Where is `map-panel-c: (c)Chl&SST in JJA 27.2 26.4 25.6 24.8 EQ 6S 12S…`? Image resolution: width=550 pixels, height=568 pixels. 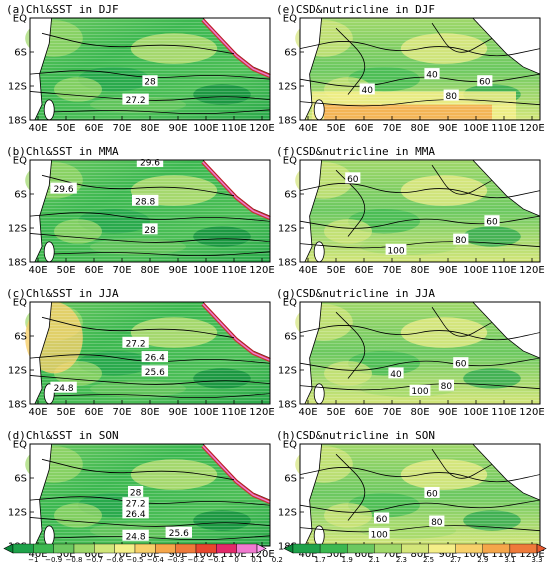
map-panel-c: (c)Chl&SST in JJA 27.2 26.4 25.6 24.8 EQ 6S 12S… is located at coordinates (140, 352).